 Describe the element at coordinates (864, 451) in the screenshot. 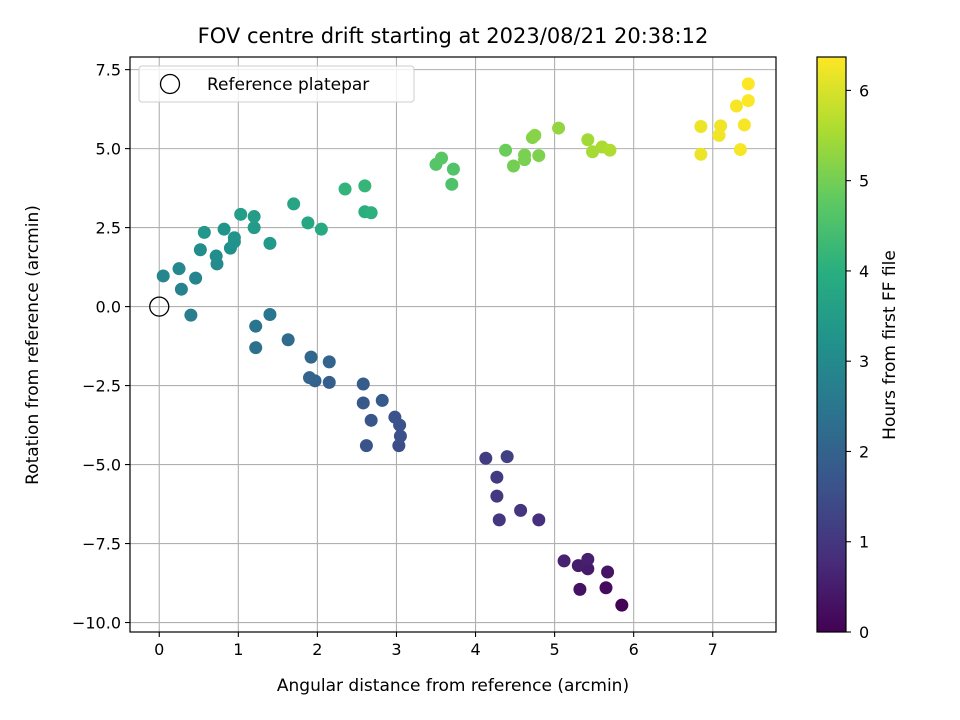

I see `colorbar-tick-label: 2` at that location.